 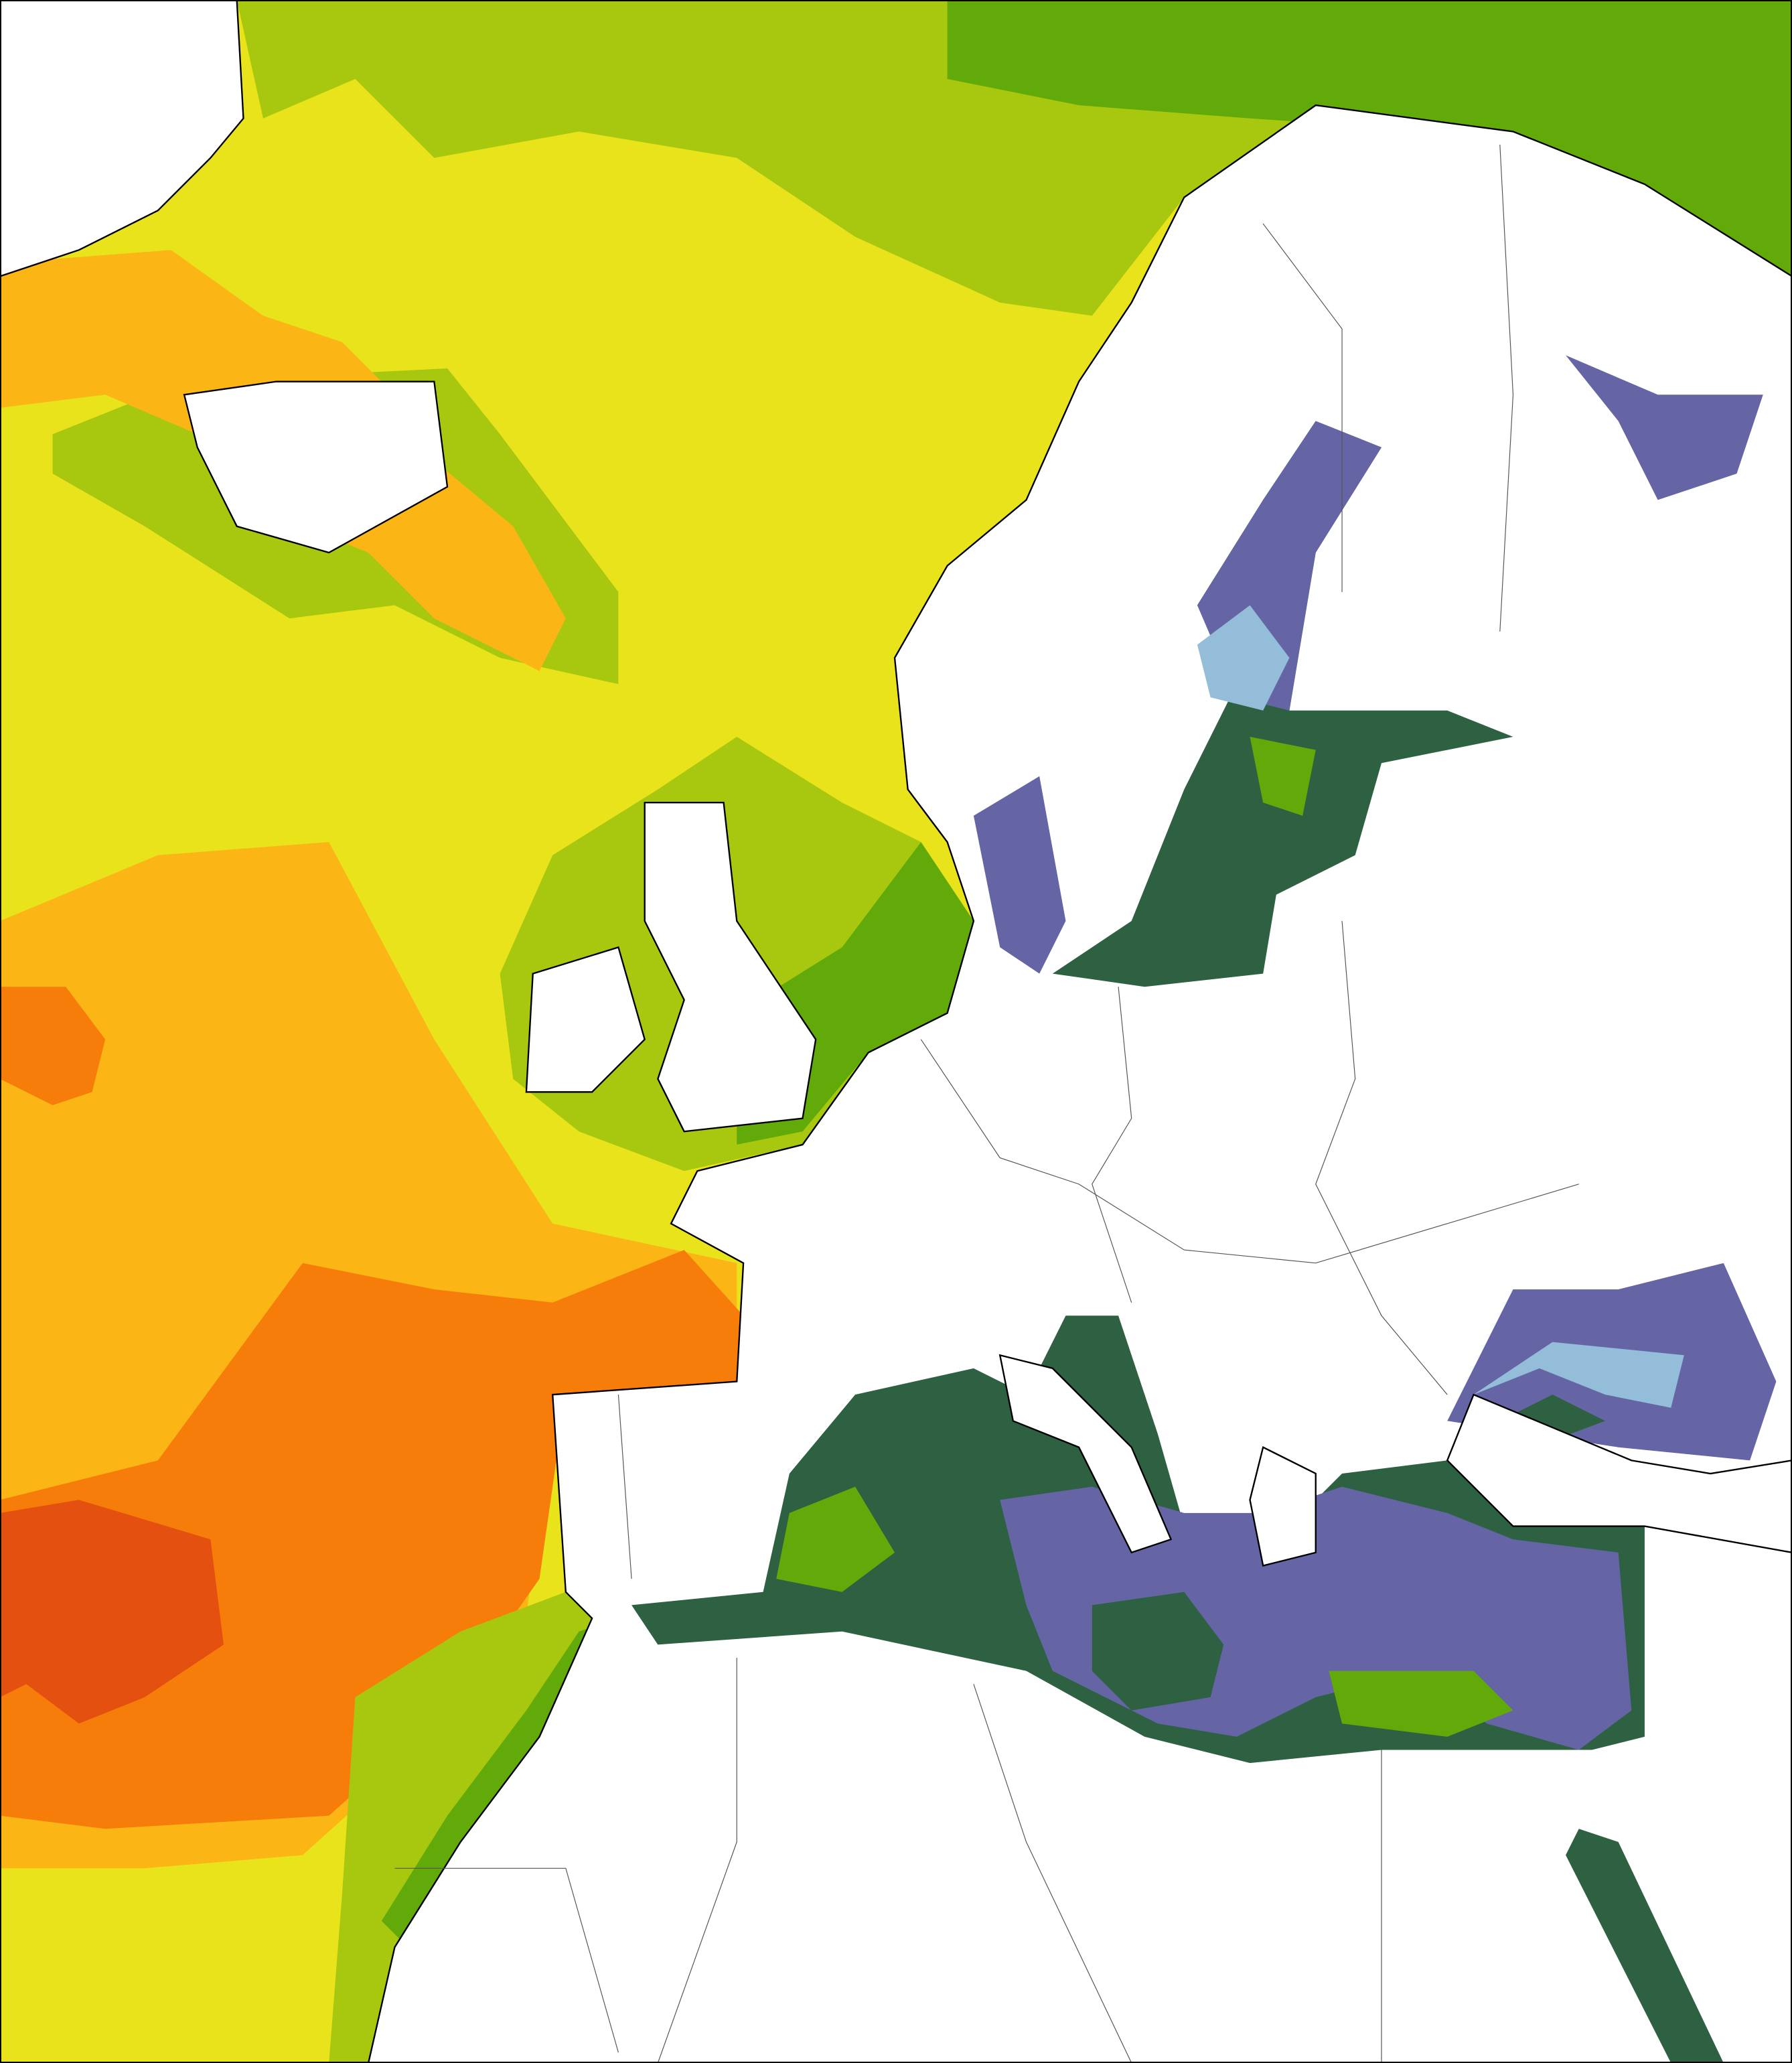 What do you see at coordinates (1283, 776) in the screenshot?
I see `baltic-green` at bounding box center [1283, 776].